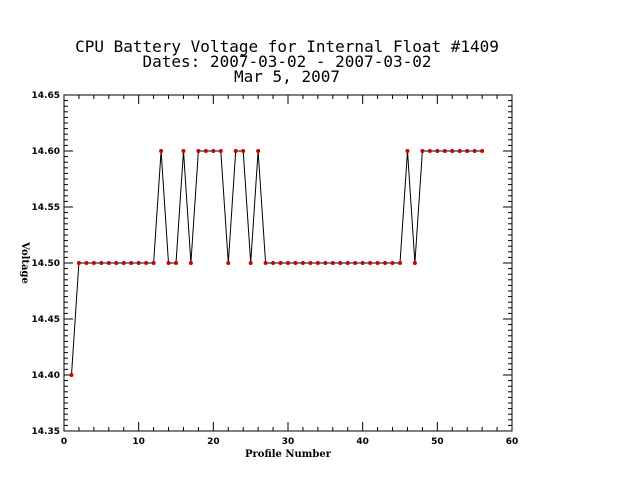  I want to click on y-tick-label: 14.45, so click(46, 320).